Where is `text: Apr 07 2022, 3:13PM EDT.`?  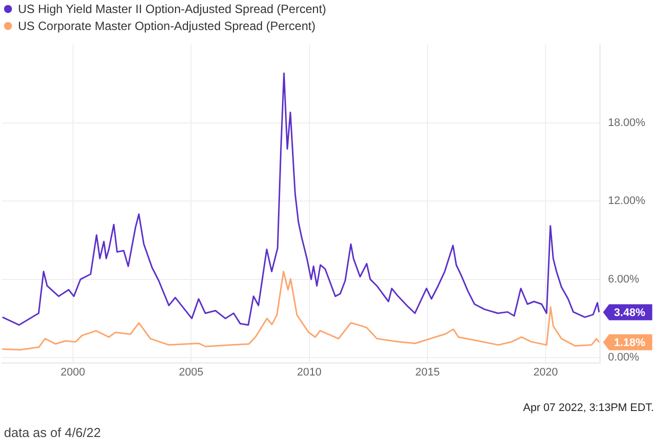 text: Apr 07 2022, 3:13PM EDT. is located at coordinates (588, 408).